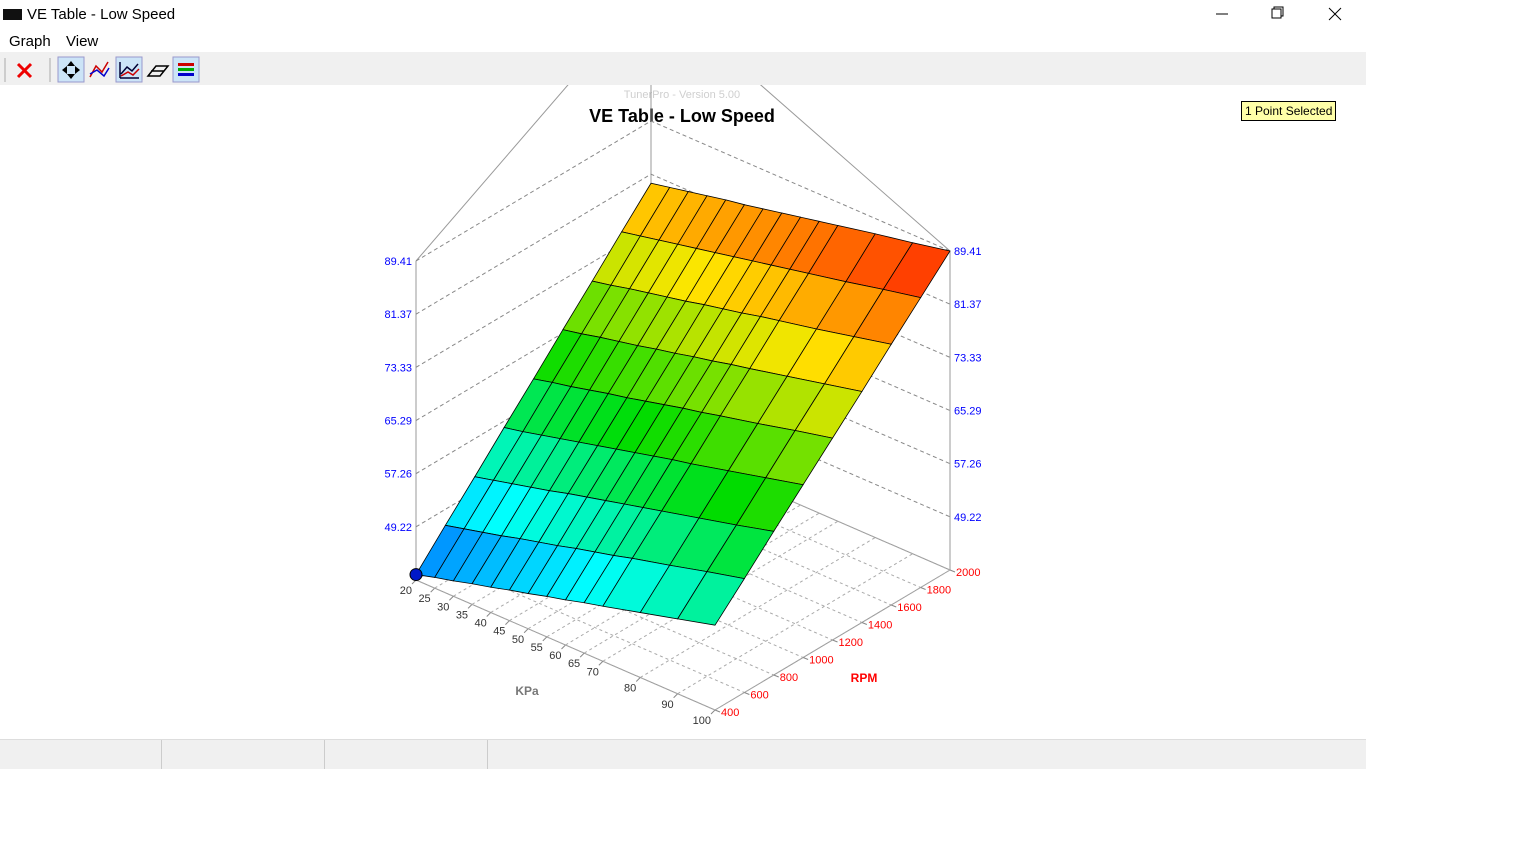 The height and width of the screenshot is (864, 1536). What do you see at coordinates (939, 591) in the screenshot?
I see `y-tick-label: 1800` at bounding box center [939, 591].